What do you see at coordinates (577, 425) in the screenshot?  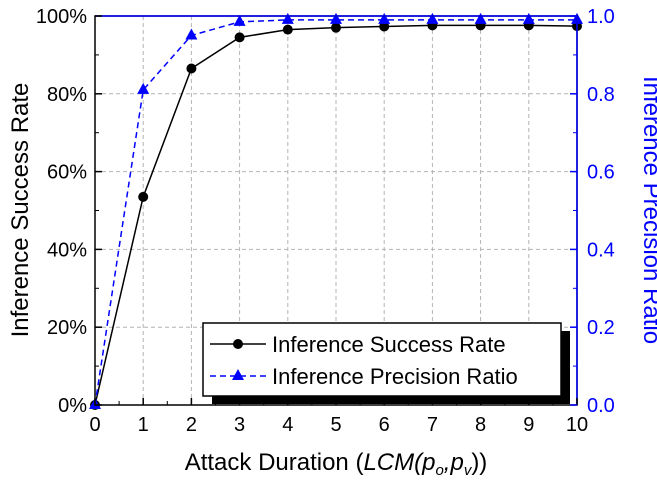 I see `x-tick-label: 10` at bounding box center [577, 425].